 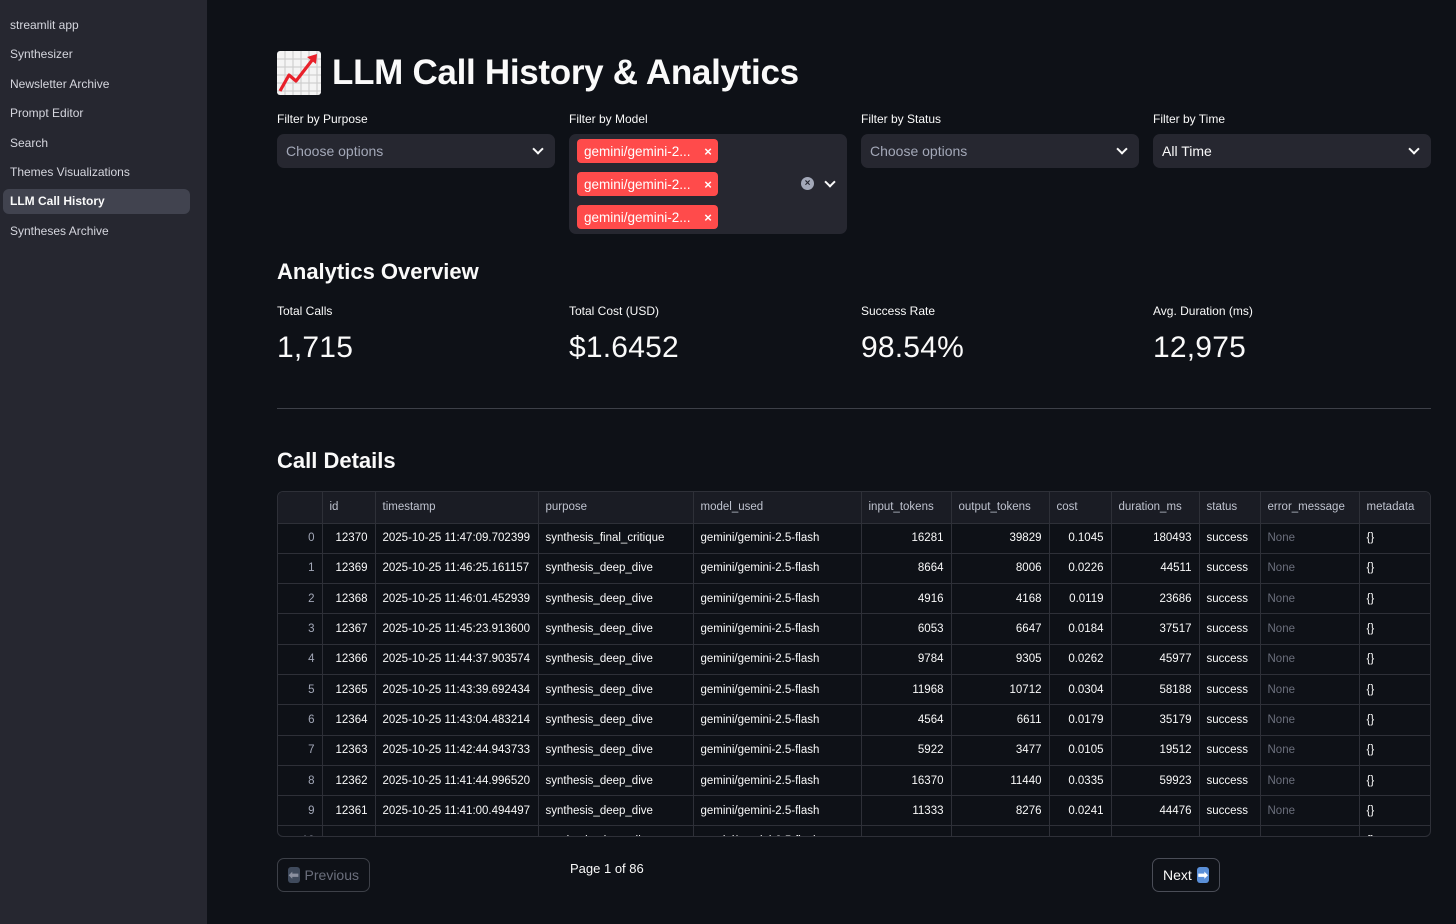 I want to click on table-cell: 10, so click(x=300, y=830).